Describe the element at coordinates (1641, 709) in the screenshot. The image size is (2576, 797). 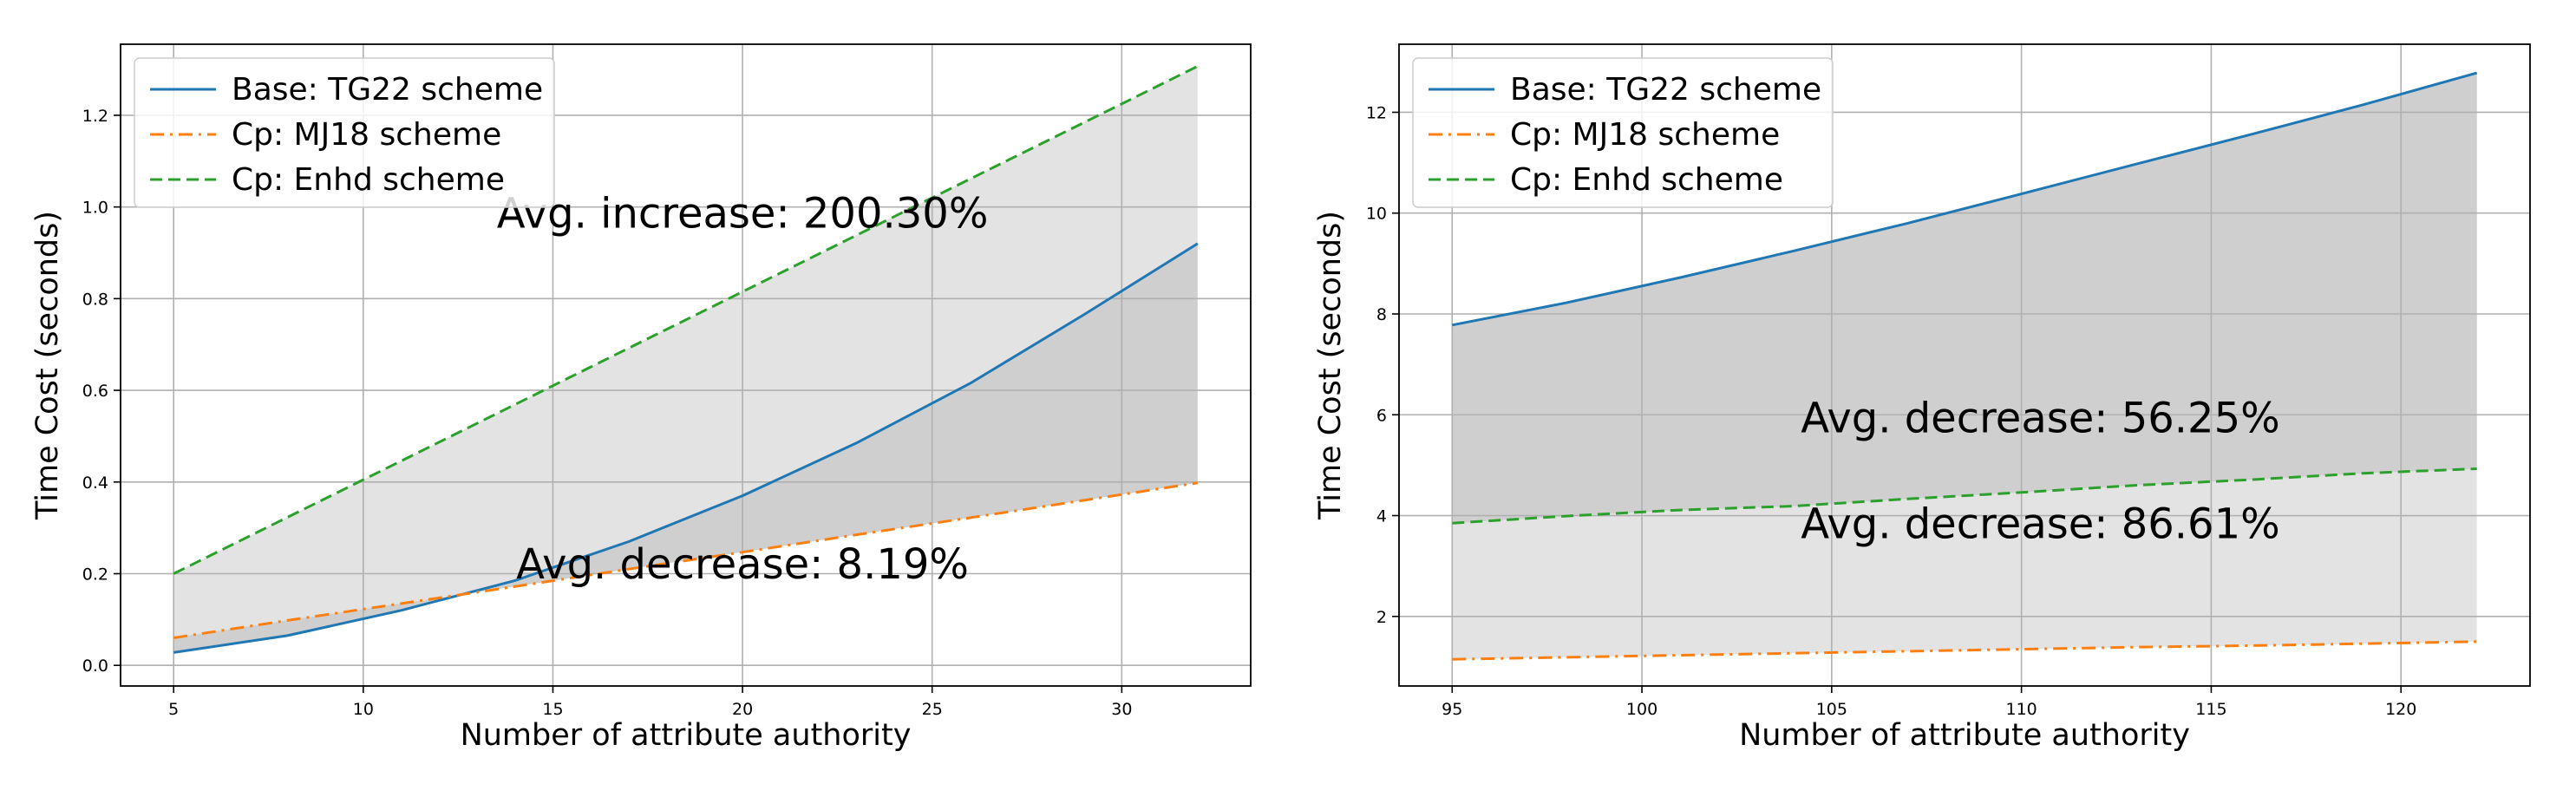
I see `x-tick-label: 100` at that location.